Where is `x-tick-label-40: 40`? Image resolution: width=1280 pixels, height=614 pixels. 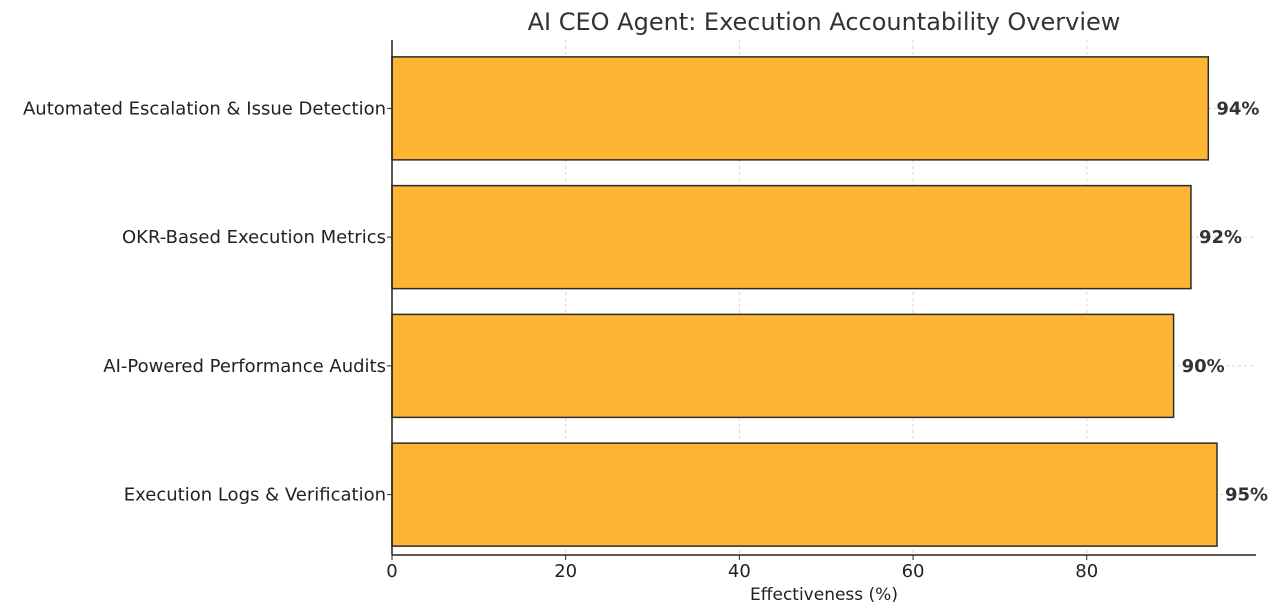
x-tick-label-40: 40 is located at coordinates (739, 571).